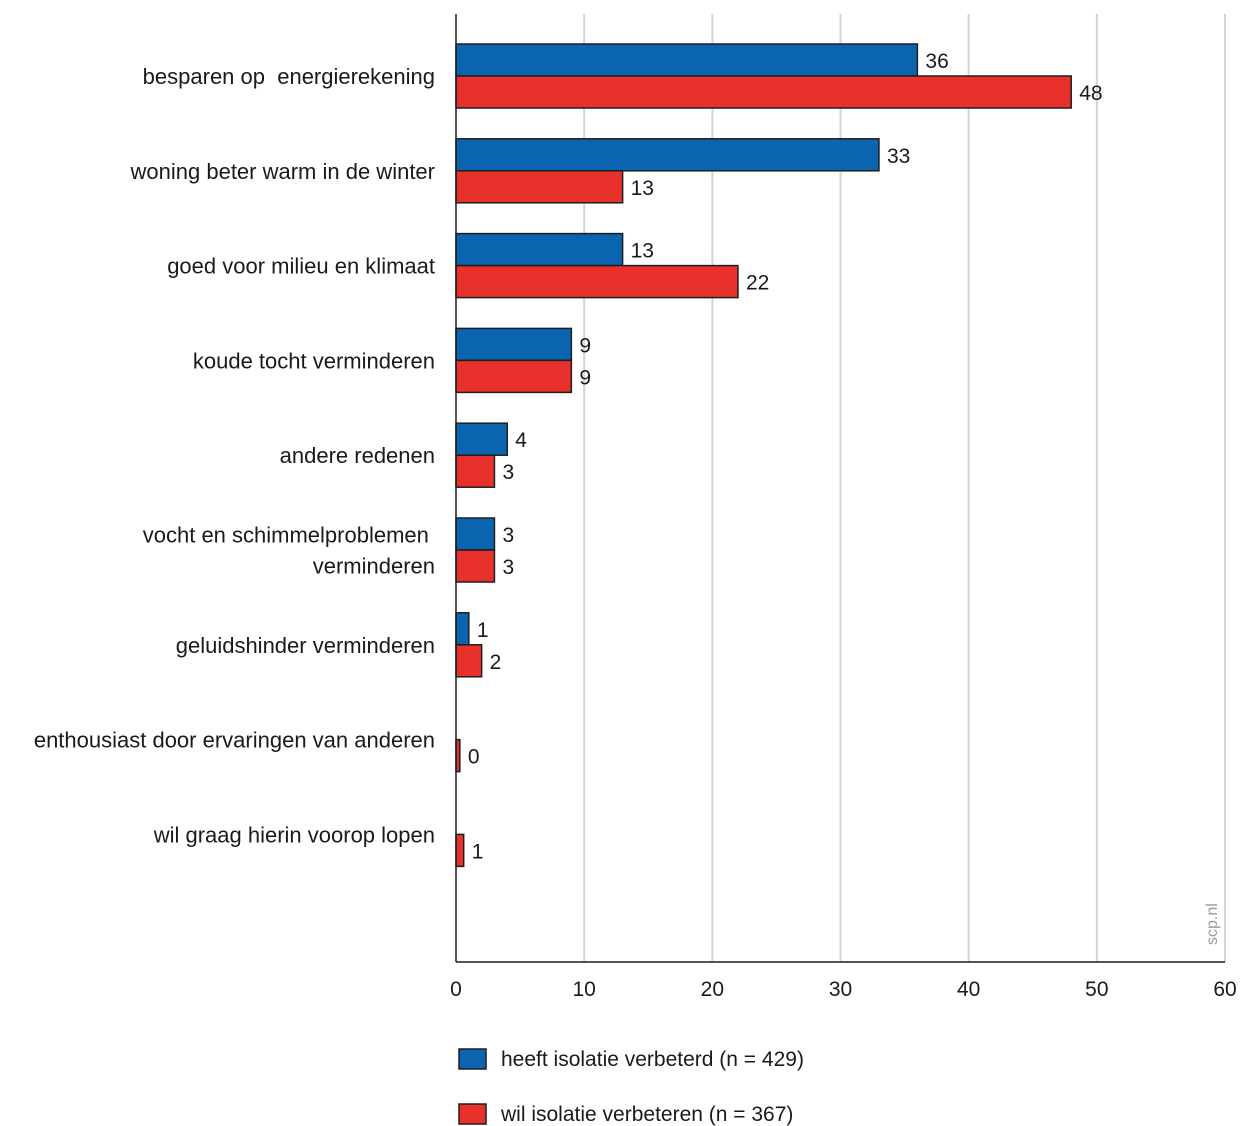 This screenshot has height=1126, width=1242. I want to click on watermark: scp.nl, so click(1212, 924).